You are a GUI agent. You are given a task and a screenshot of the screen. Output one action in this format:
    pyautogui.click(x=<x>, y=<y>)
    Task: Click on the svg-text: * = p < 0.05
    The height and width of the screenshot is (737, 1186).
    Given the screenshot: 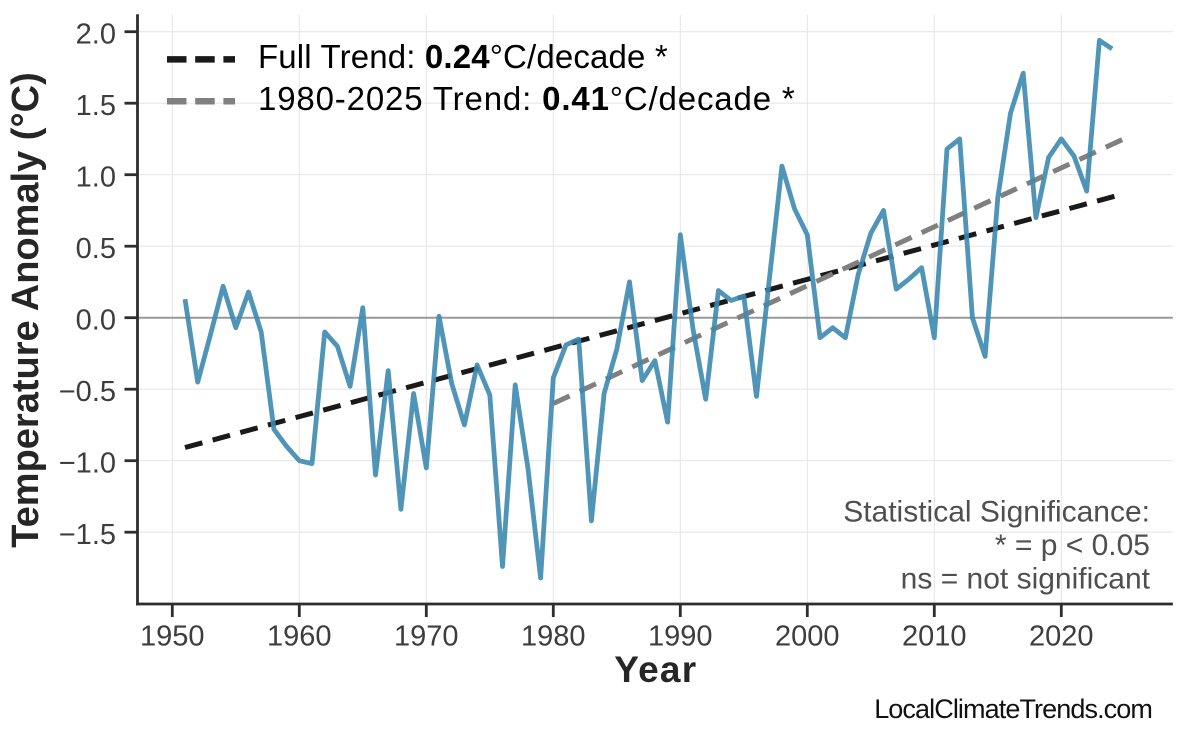 What is the action you would take?
    pyautogui.click(x=1072, y=545)
    